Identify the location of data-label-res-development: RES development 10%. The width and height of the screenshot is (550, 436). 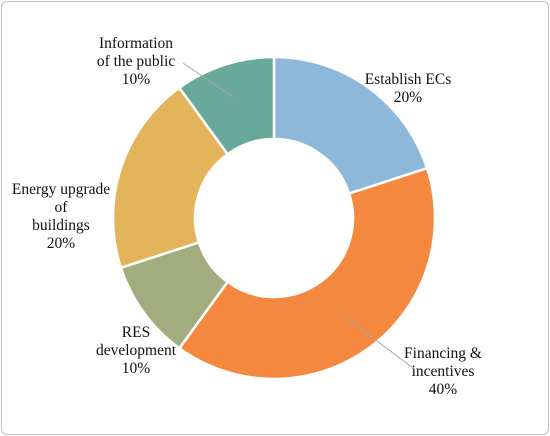
(136, 350).